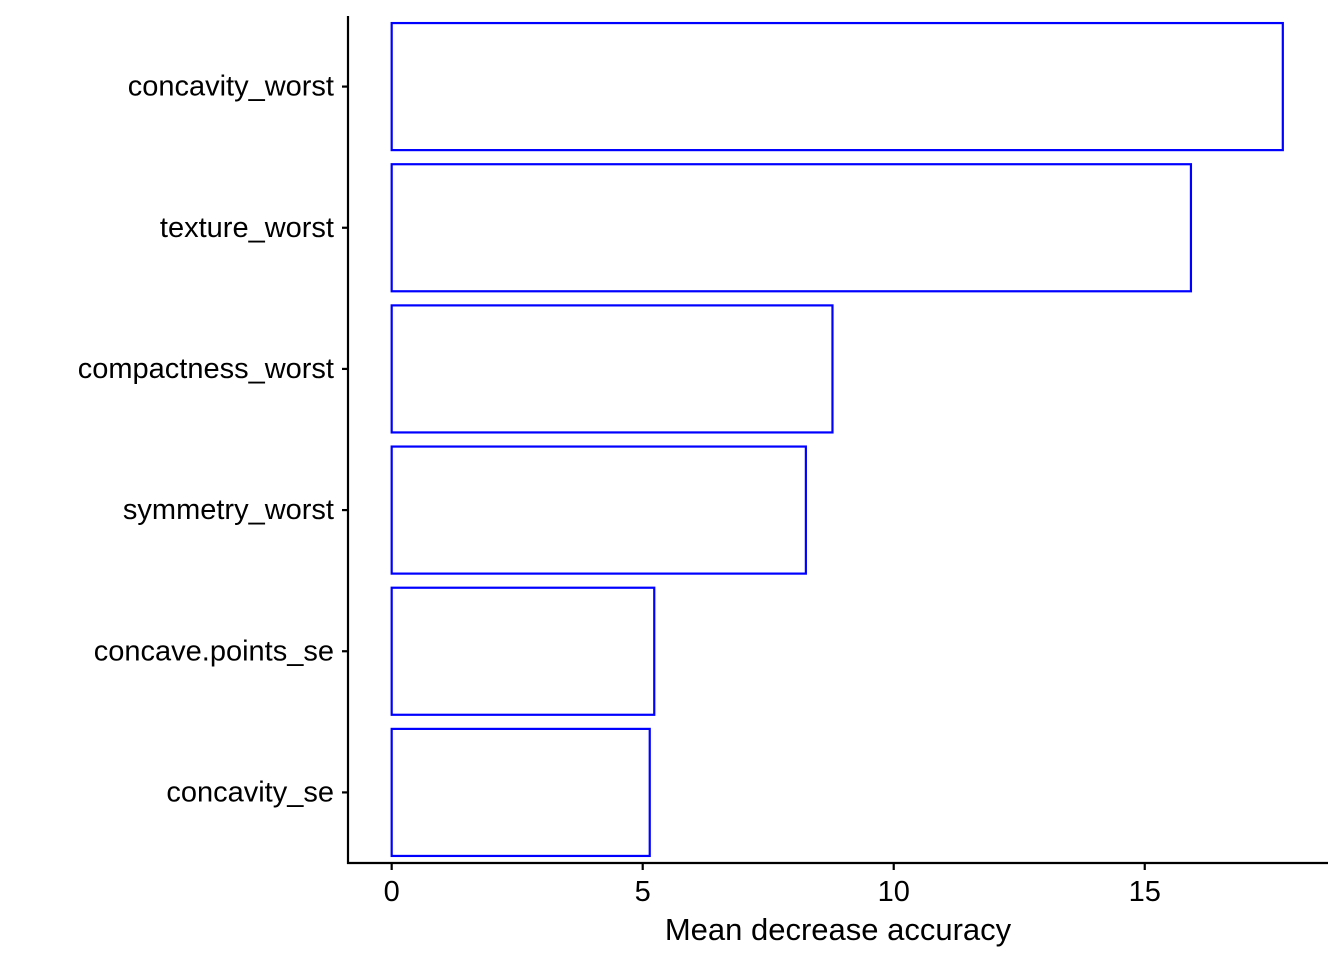  I want to click on bar-symmetry-worst, so click(598, 510).